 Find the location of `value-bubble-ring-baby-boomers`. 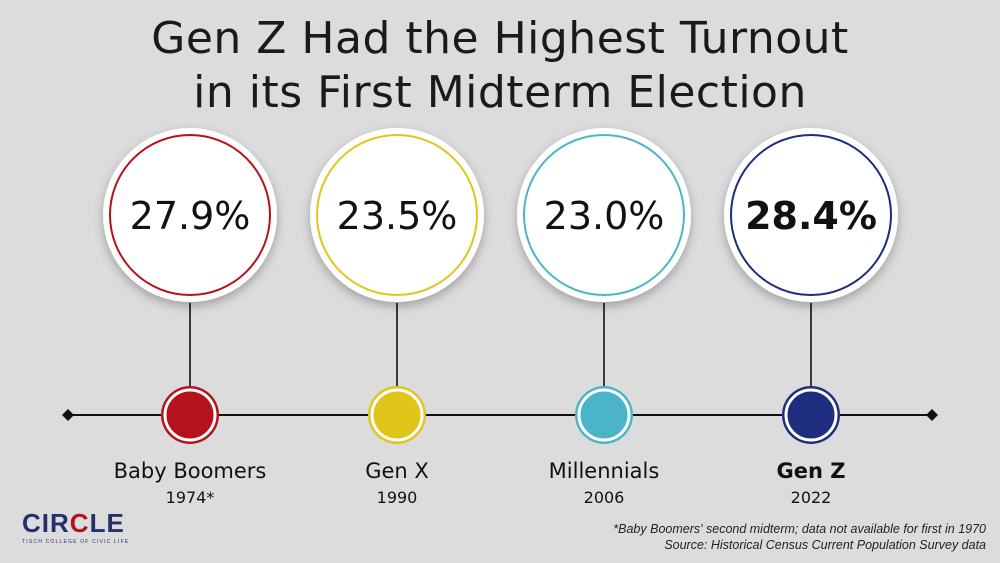

value-bubble-ring-baby-boomers is located at coordinates (190, 215).